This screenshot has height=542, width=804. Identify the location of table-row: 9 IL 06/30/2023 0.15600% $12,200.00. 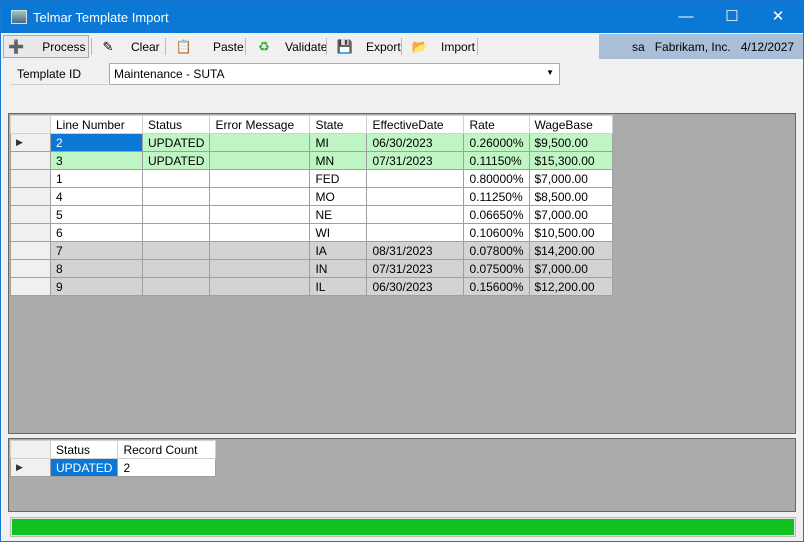
(311, 286).